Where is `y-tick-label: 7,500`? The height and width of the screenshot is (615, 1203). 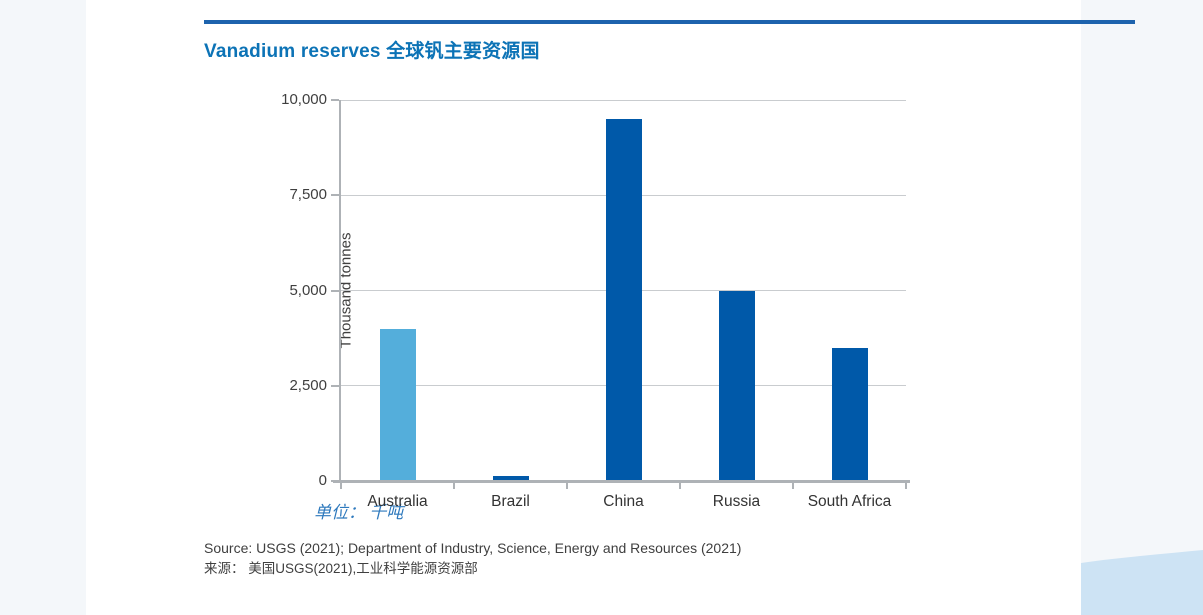 y-tick-label: 7,500 is located at coordinates (308, 195).